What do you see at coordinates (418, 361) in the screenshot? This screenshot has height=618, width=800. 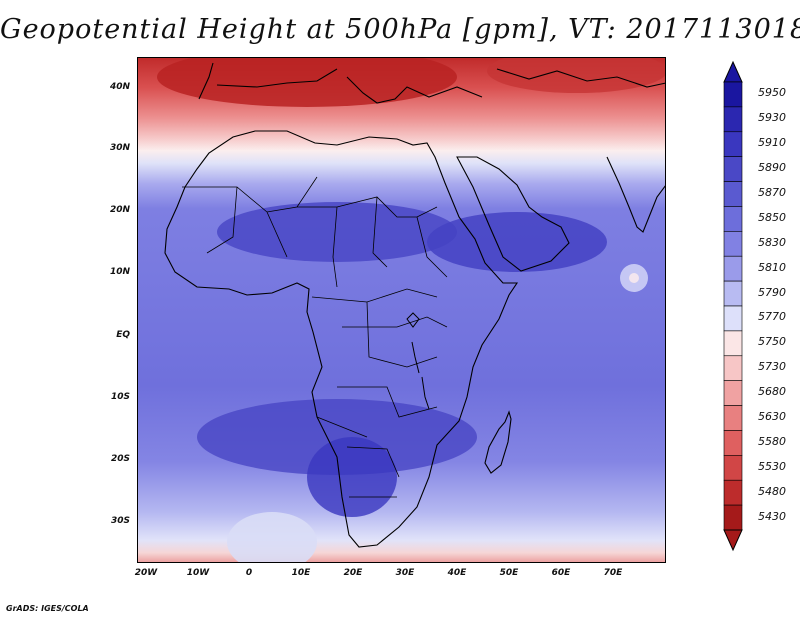 I see `lakes` at bounding box center [418, 361].